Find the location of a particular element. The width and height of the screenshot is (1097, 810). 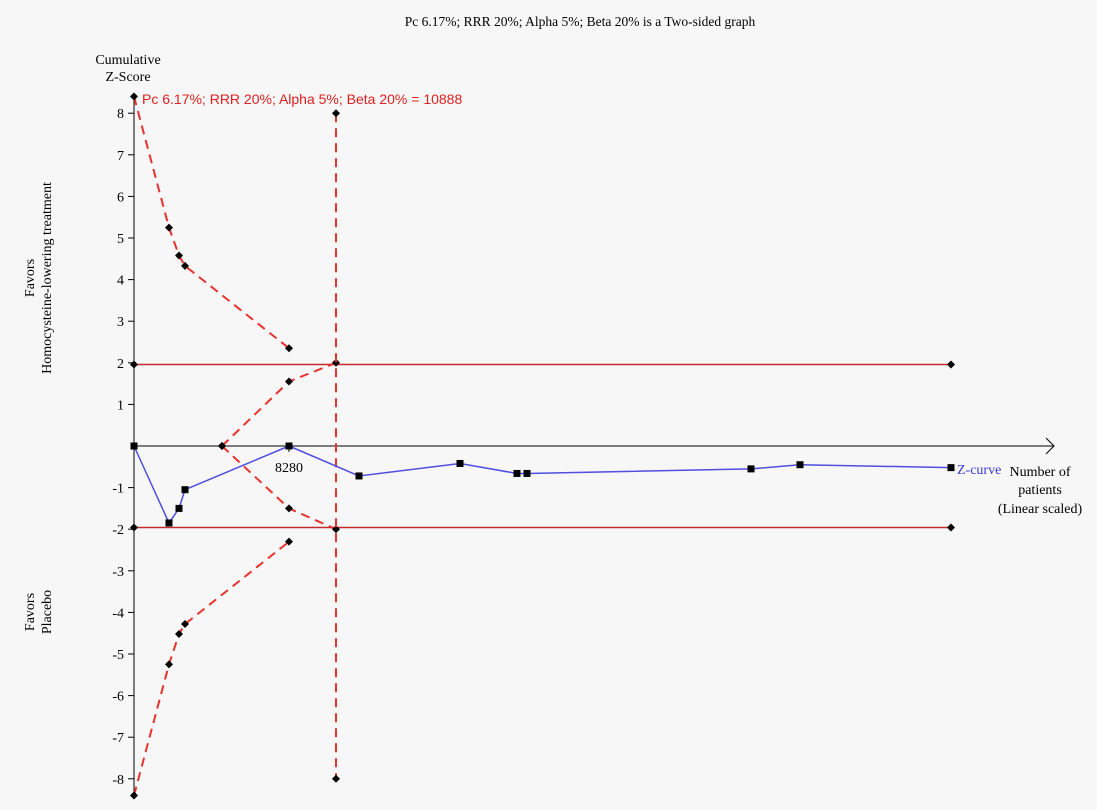

y-tick-label: -5 is located at coordinates (118, 655).